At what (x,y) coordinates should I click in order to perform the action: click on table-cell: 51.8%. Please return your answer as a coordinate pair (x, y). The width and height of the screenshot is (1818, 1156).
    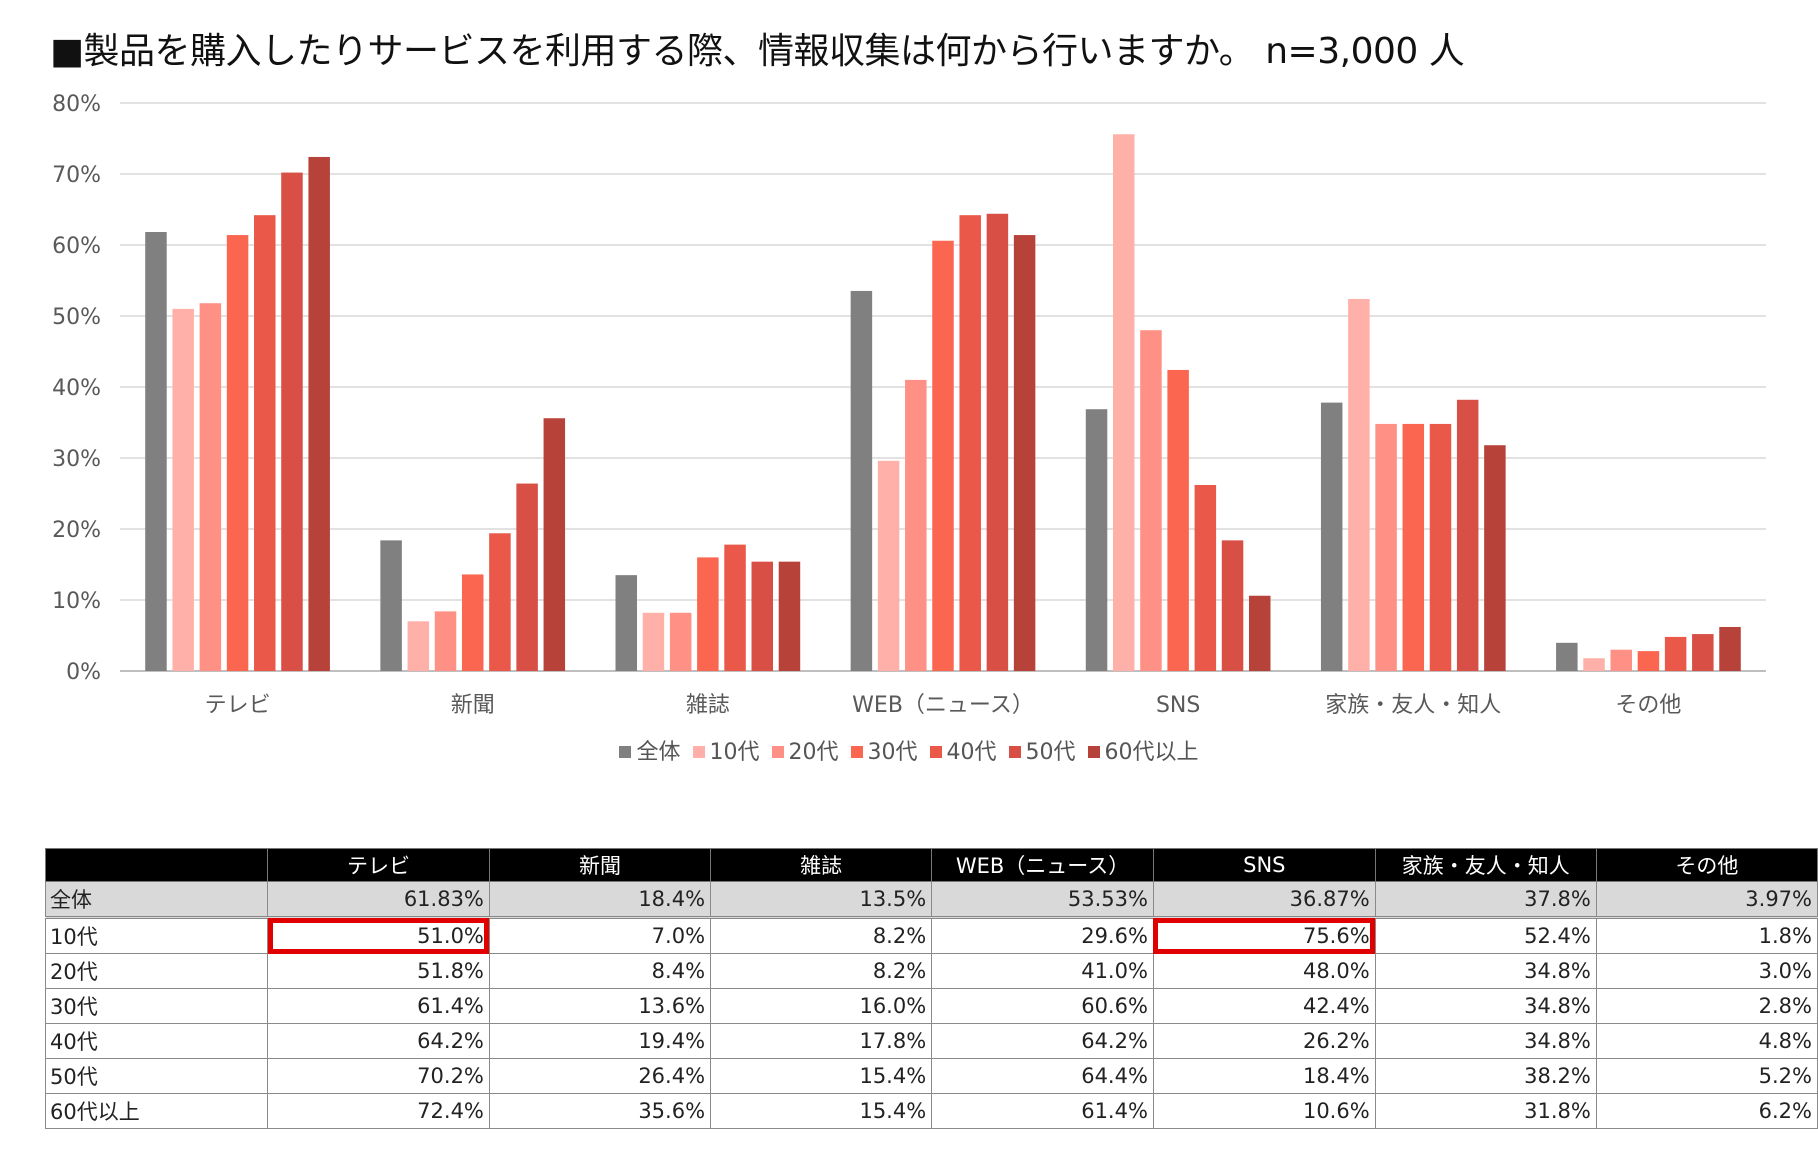
    Looking at the image, I should click on (378, 971).